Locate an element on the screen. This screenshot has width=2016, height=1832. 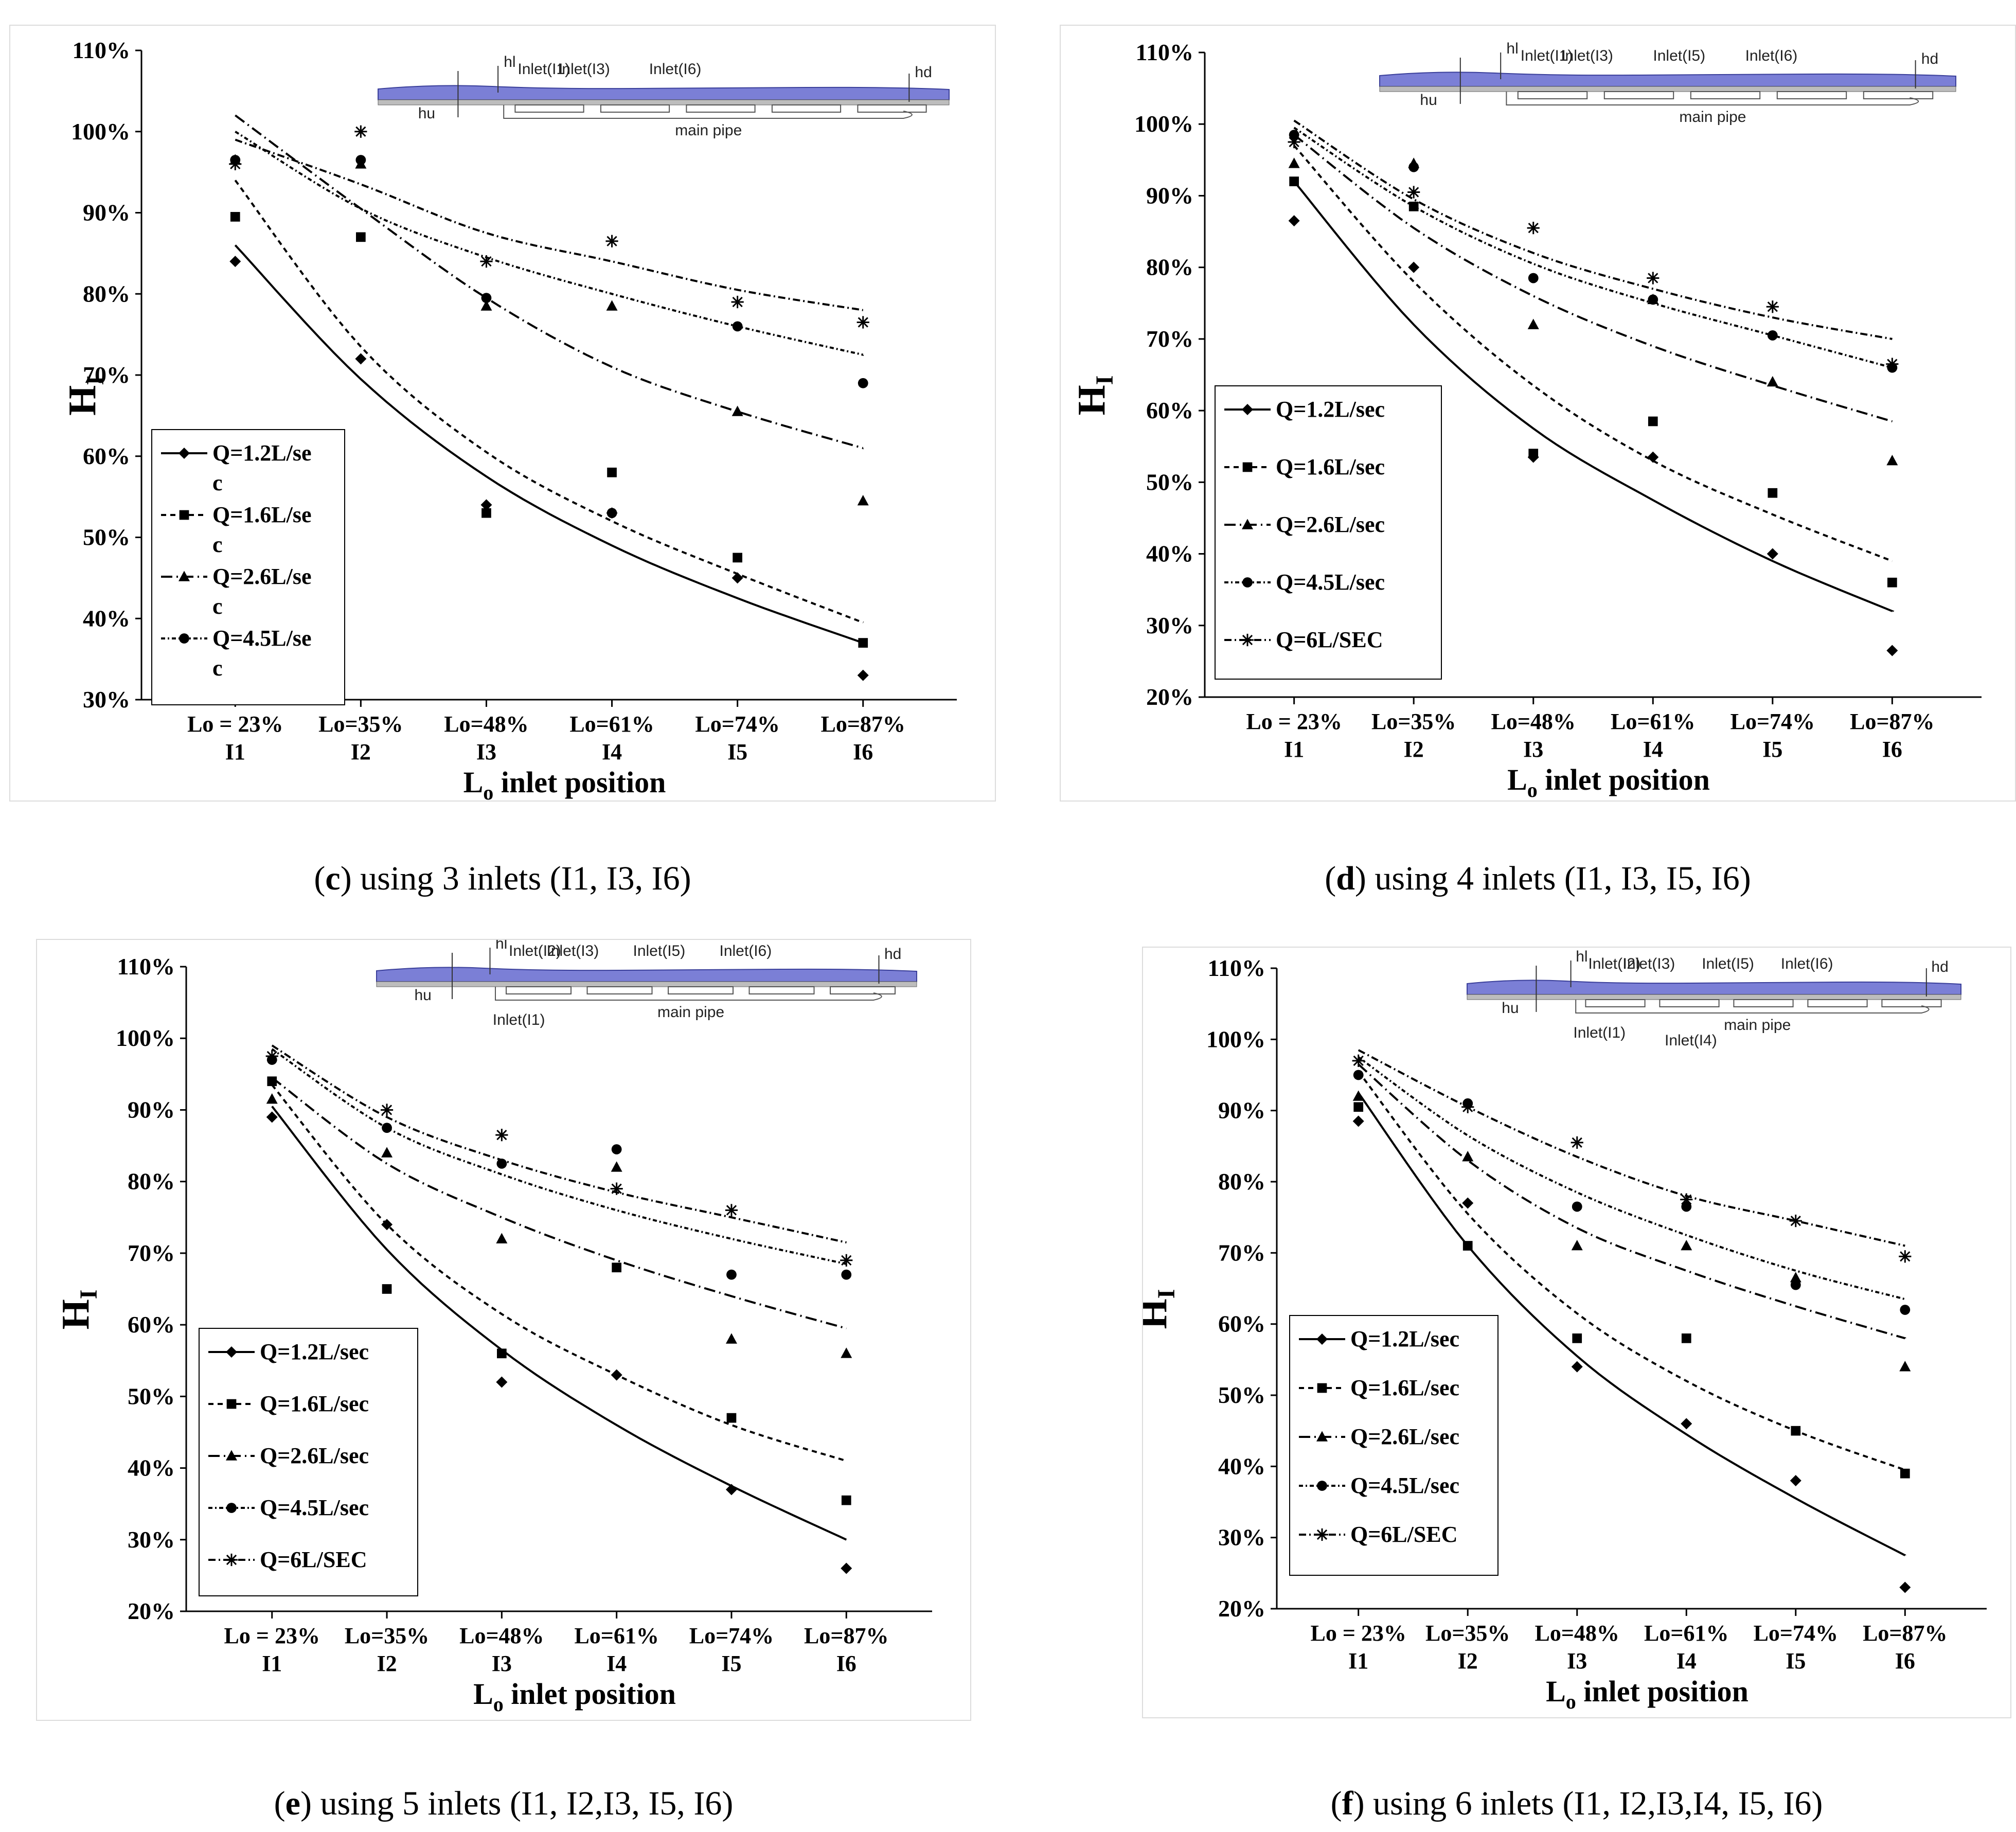
x-tick-label: Lo=48% is located at coordinates (1533, 721).